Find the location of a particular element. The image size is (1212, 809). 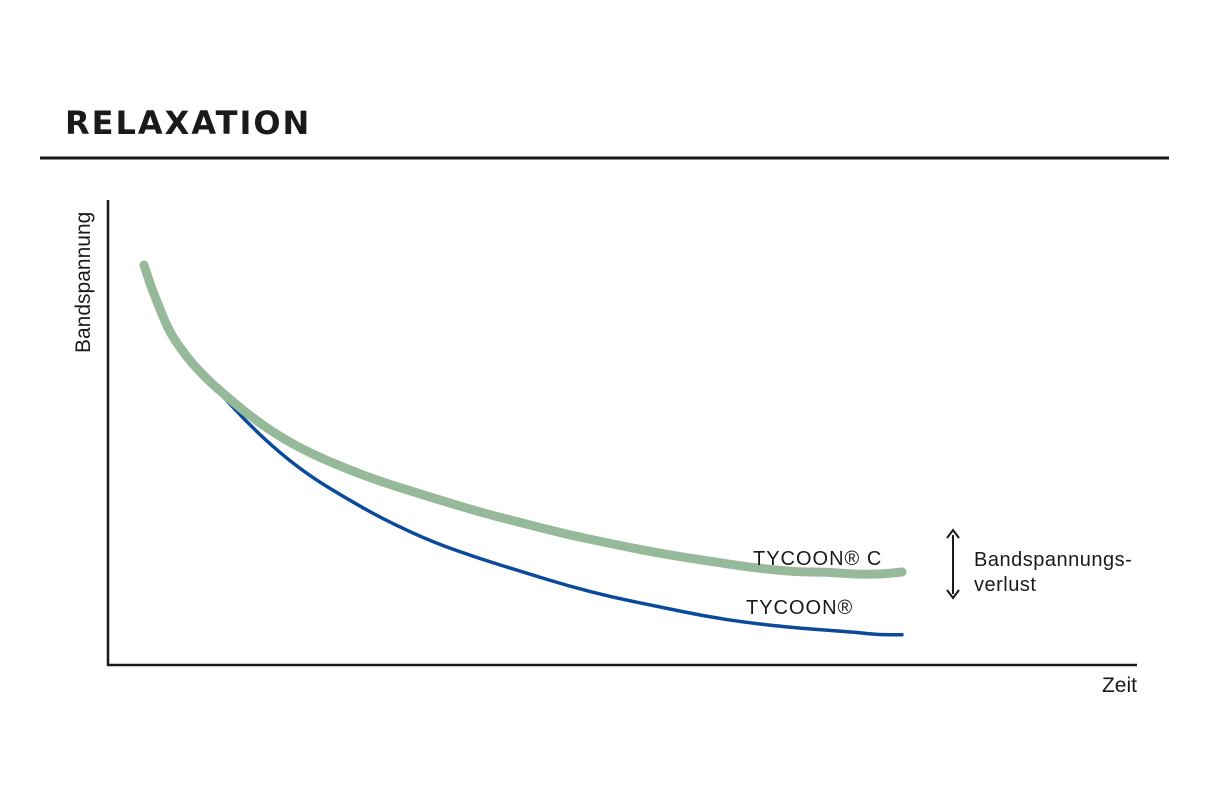

loss-arrow is located at coordinates (953, 564).